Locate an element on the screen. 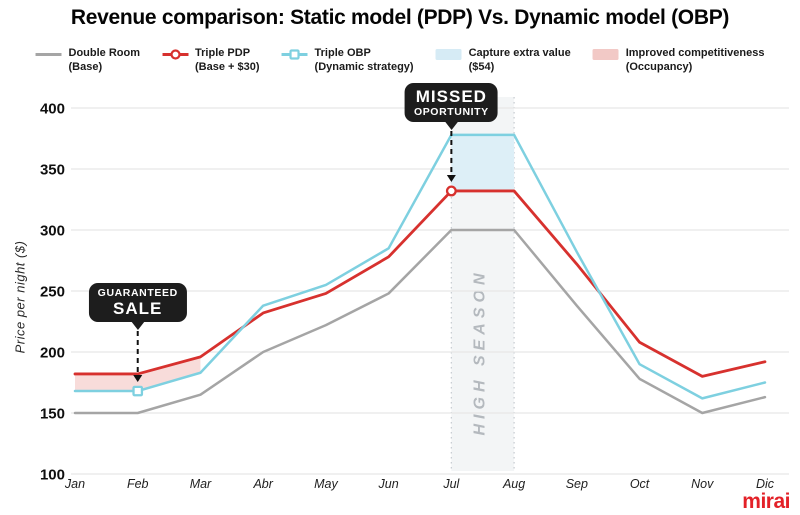  legend-label: Double Room (Base) is located at coordinates (104, 60).